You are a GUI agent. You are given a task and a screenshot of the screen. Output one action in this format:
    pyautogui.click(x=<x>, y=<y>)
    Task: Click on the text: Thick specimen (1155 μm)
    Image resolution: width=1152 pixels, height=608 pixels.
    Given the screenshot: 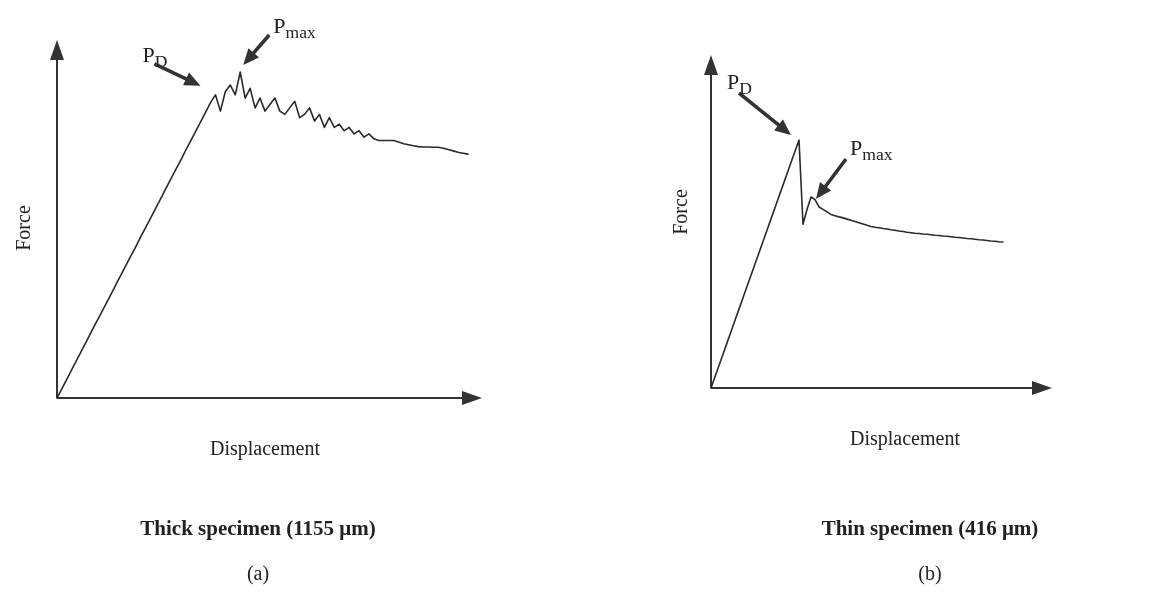 What is the action you would take?
    pyautogui.click(x=258, y=528)
    